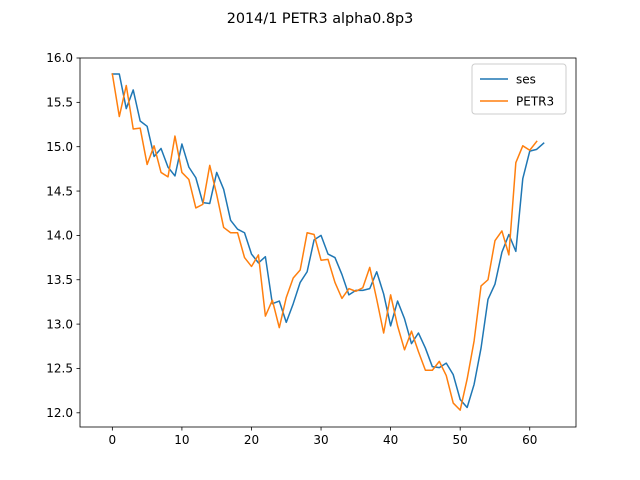  I want to click on y-tick-label: 13.5, so click(59, 280).